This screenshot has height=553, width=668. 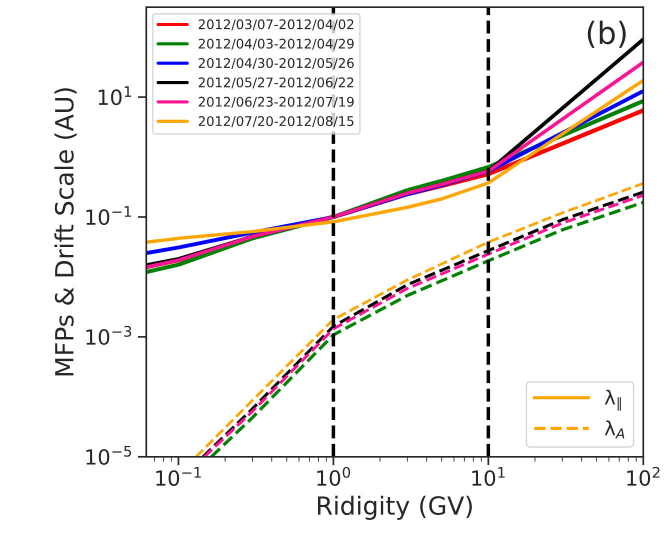 I want to click on legend-label: 2012/06/23-2012/07/19, so click(x=276, y=102).